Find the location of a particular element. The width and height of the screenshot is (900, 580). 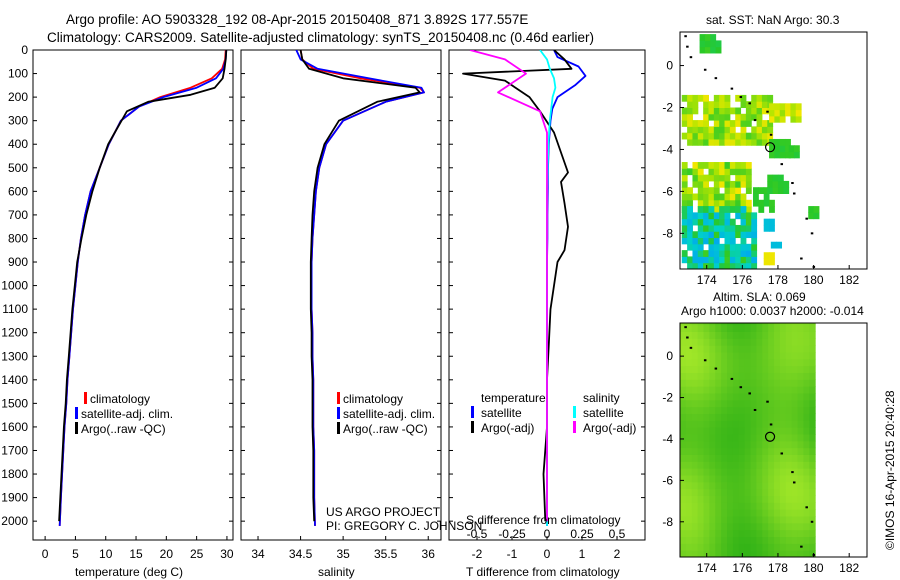

island-speck is located at coordinates (691, 57).